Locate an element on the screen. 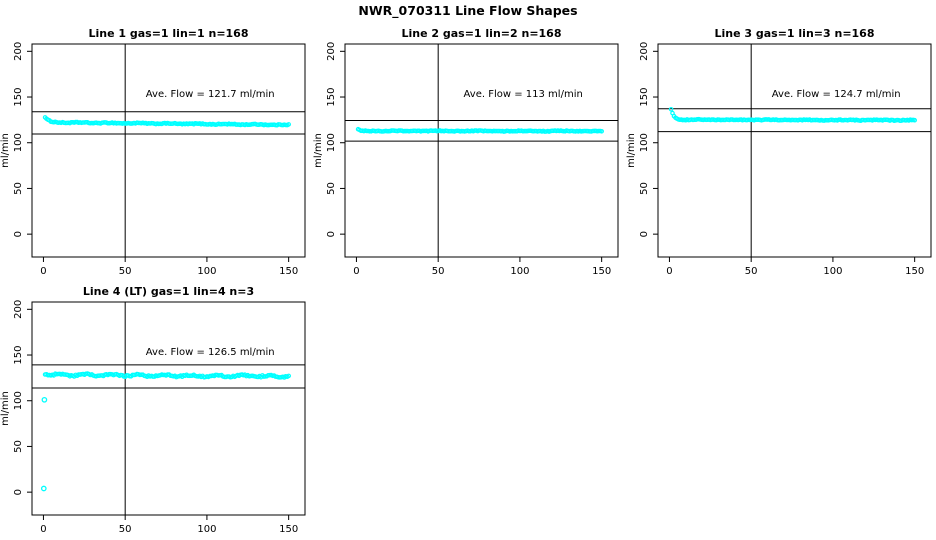 The image size is (936, 540). panel-title: Line 1 gas=1 lin=1 n=168 is located at coordinates (168, 33).